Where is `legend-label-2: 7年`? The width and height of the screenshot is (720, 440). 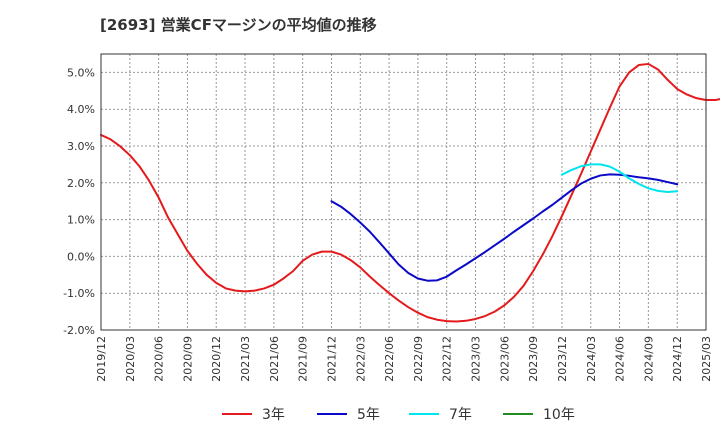
legend-label-2: 7年 is located at coordinates (460, 415).